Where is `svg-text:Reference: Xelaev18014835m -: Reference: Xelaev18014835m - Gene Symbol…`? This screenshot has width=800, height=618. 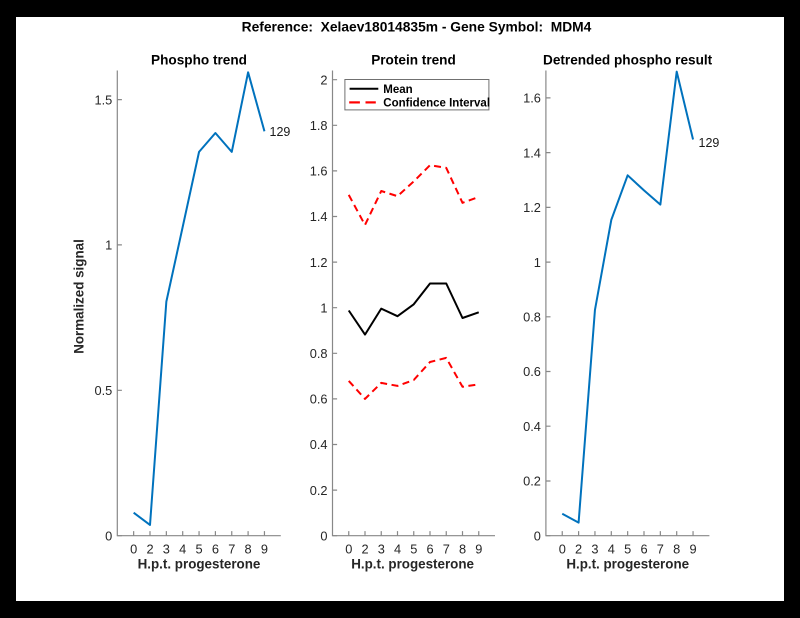
svg-text:Reference: Xelaev18014835m -: Reference: Xelaev18014835m - Gene Symbol… is located at coordinates (417, 26).